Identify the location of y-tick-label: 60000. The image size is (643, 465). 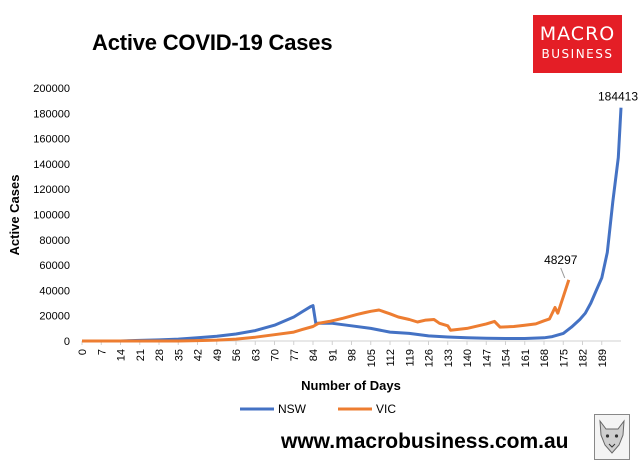
(54, 266).